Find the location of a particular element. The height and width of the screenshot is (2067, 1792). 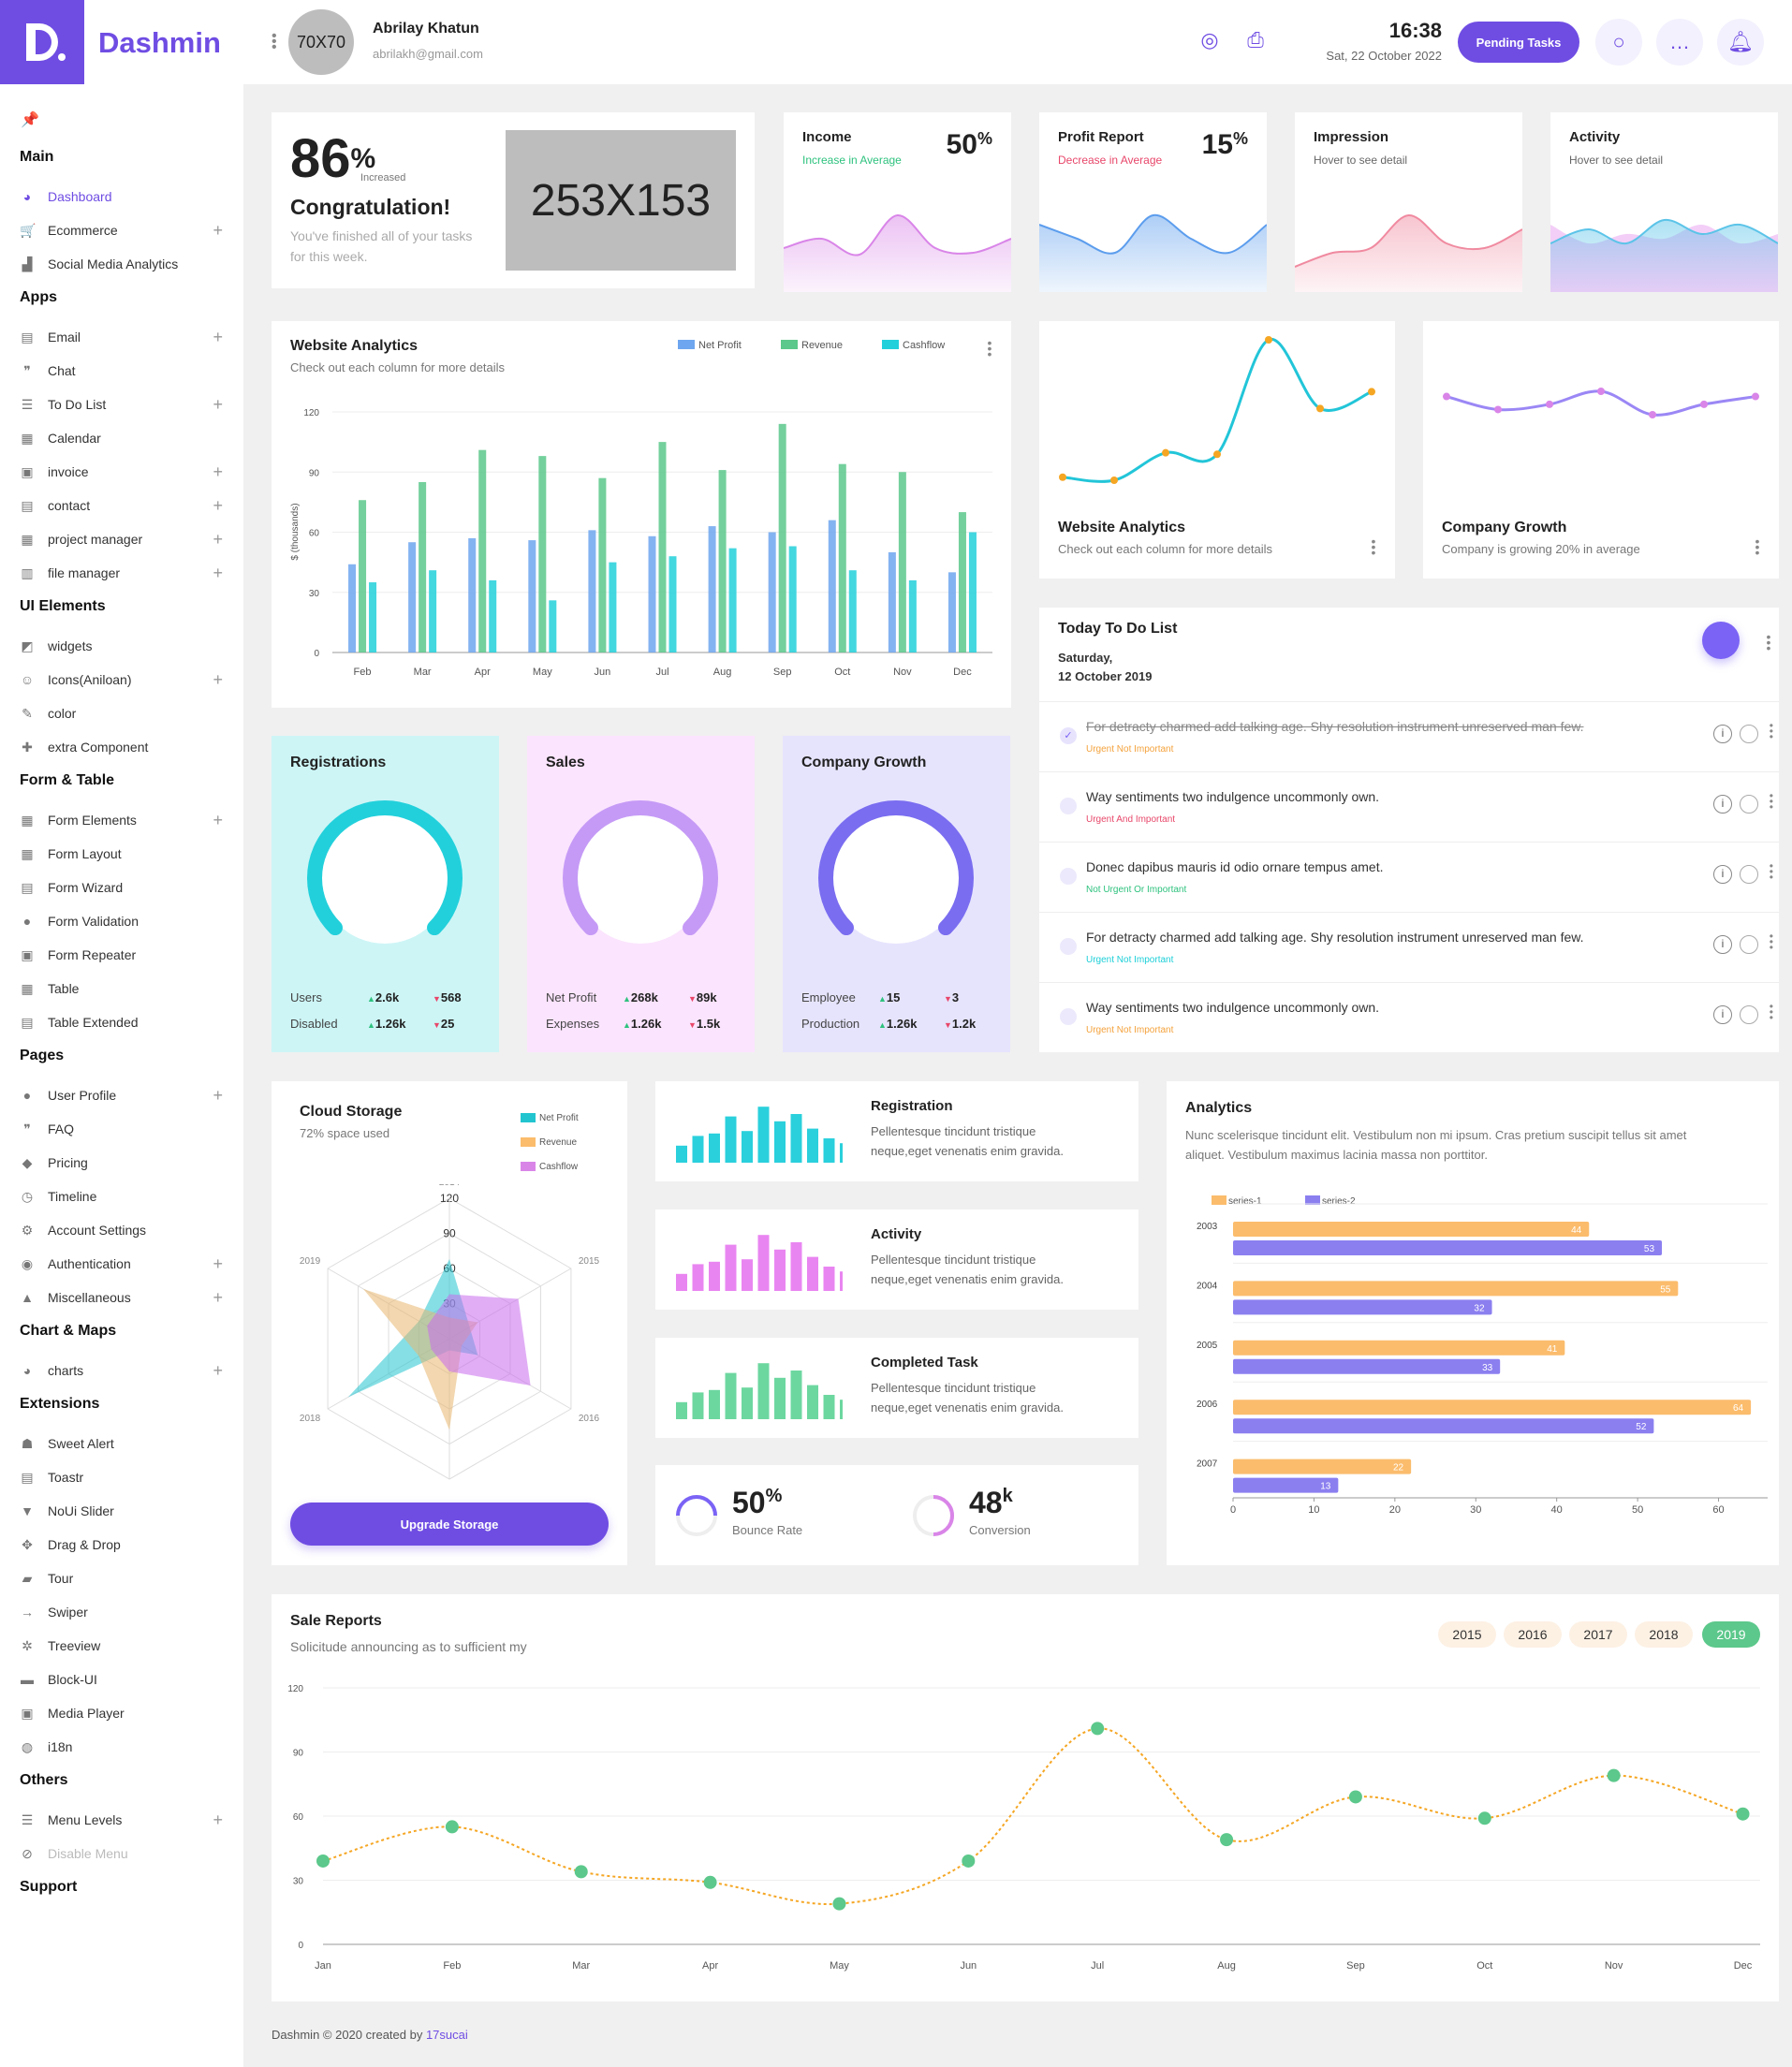

sidebar-item-media-player: ▣ Media Player is located at coordinates (121, 1713).